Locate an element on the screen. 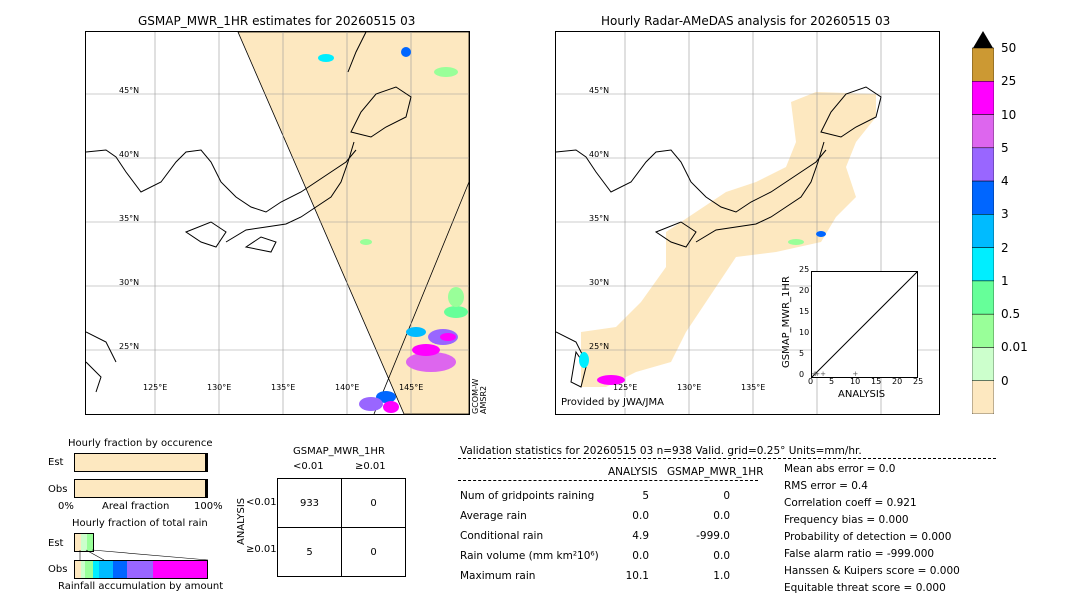  scatter-plot: +++++ is located at coordinates (864, 324).